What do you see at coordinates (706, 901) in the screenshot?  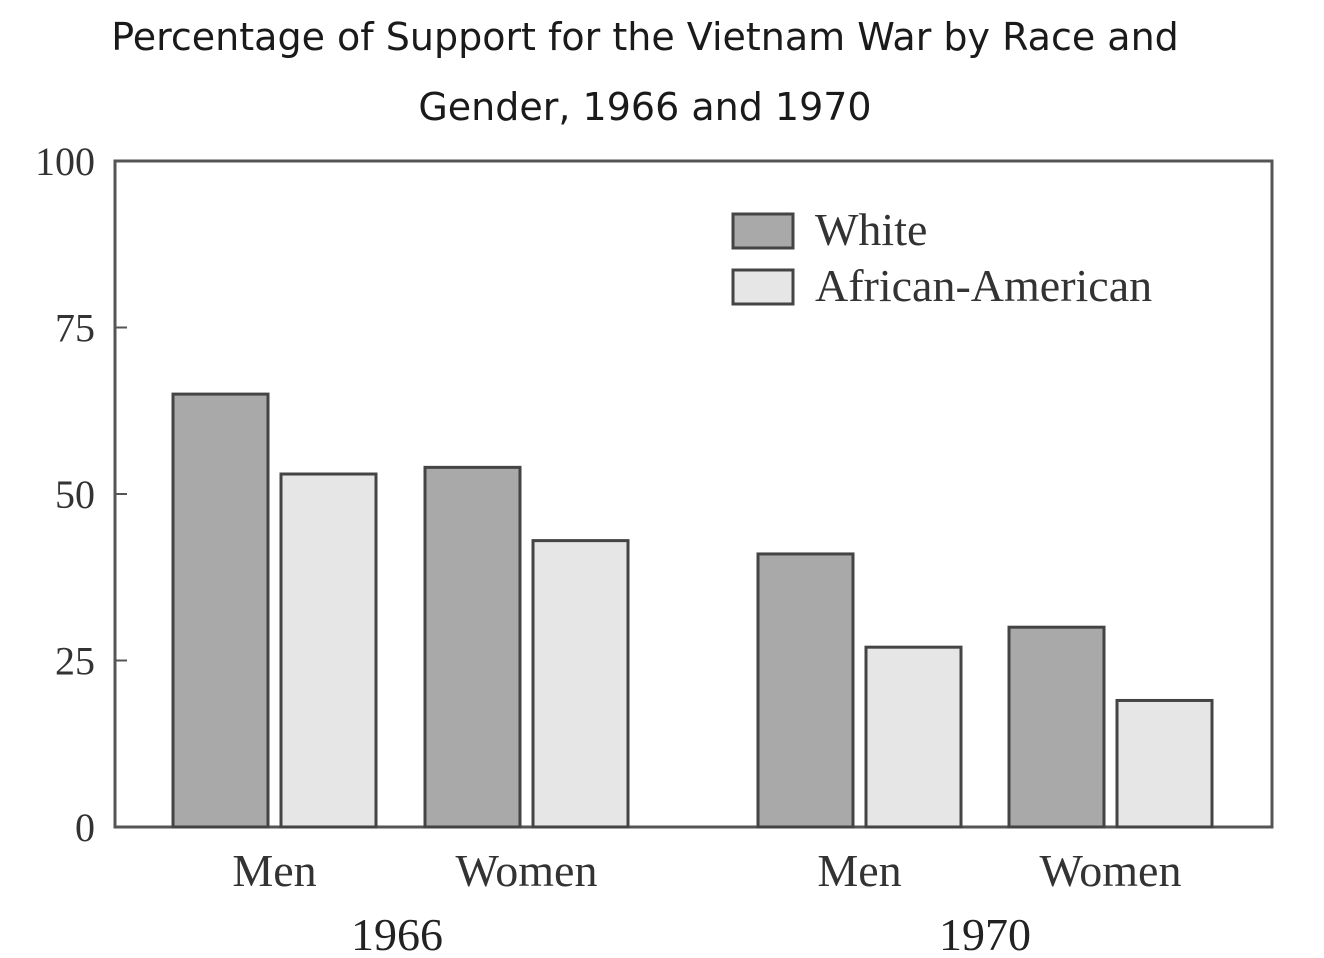 I see `x-axis: Men Women Men Women 1966 1970` at bounding box center [706, 901].